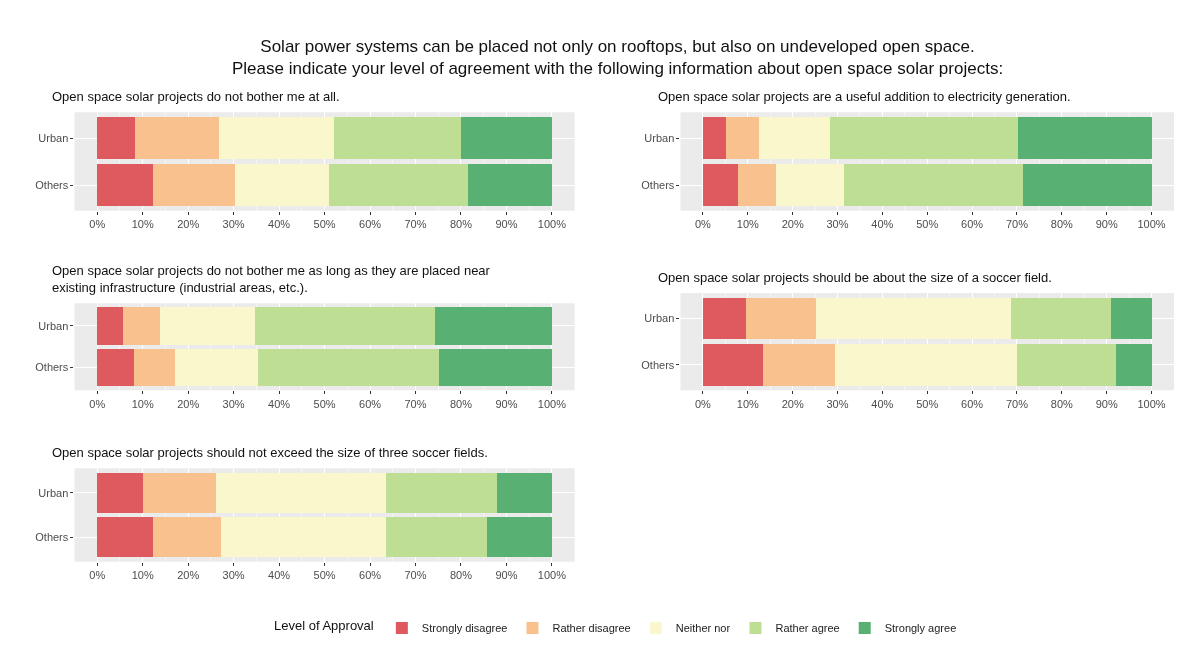  I want to click on legend-label: Rather disagree, so click(591, 628).